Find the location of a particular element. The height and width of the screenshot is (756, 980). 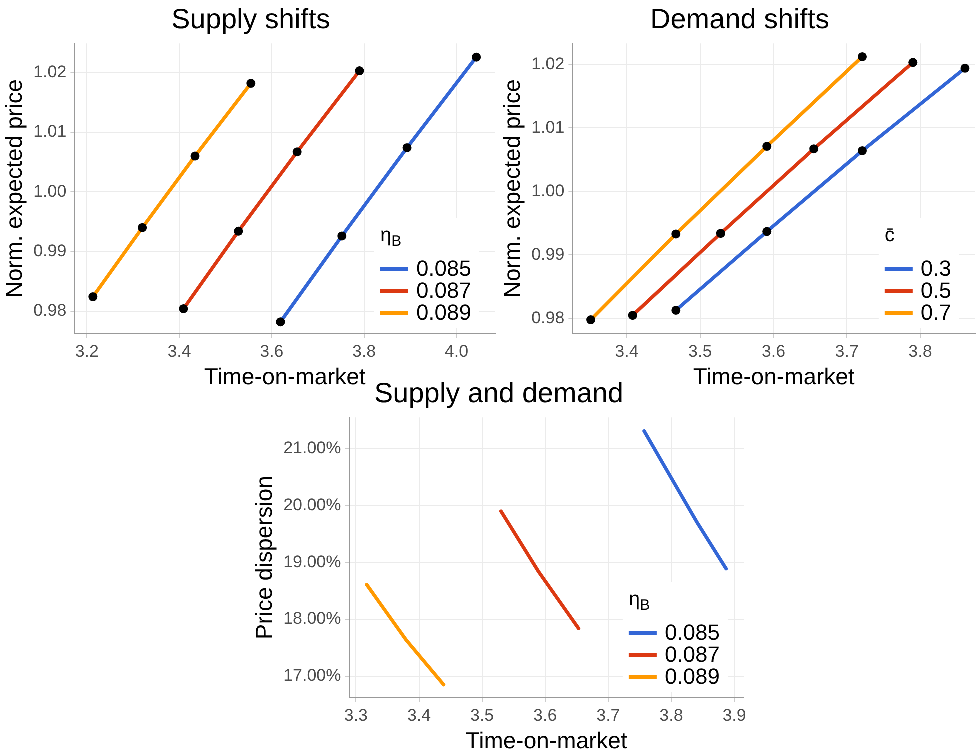

y-tick-label: 21.00% is located at coordinates (313, 448).